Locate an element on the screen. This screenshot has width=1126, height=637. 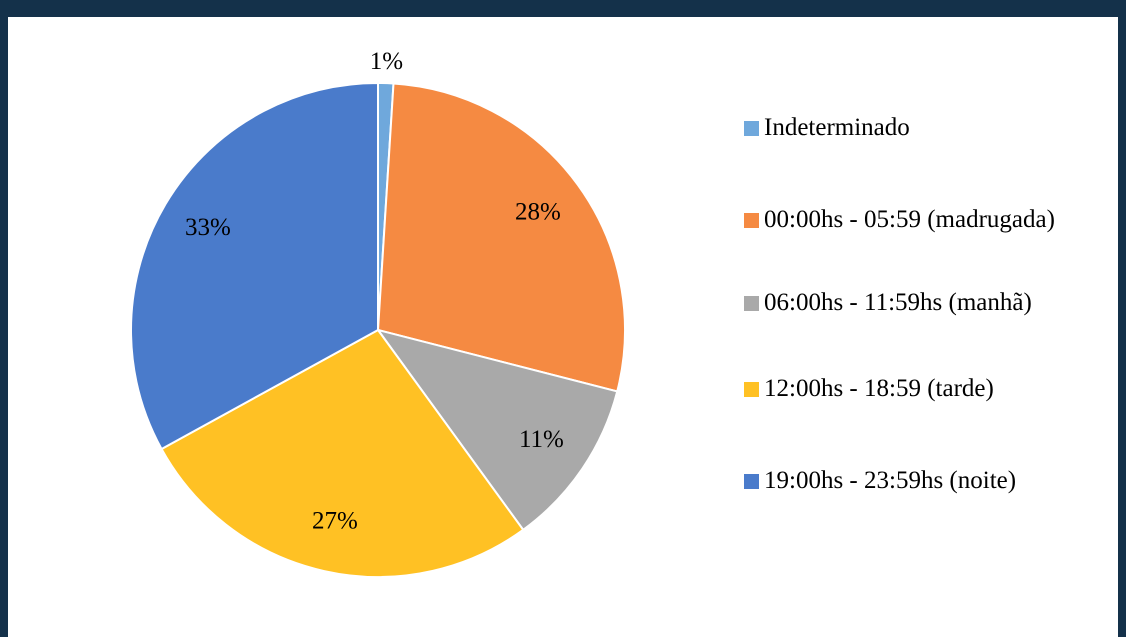
legend-entry: 00:00hs - 05:59 (madrugada) is located at coordinates (920, 219).